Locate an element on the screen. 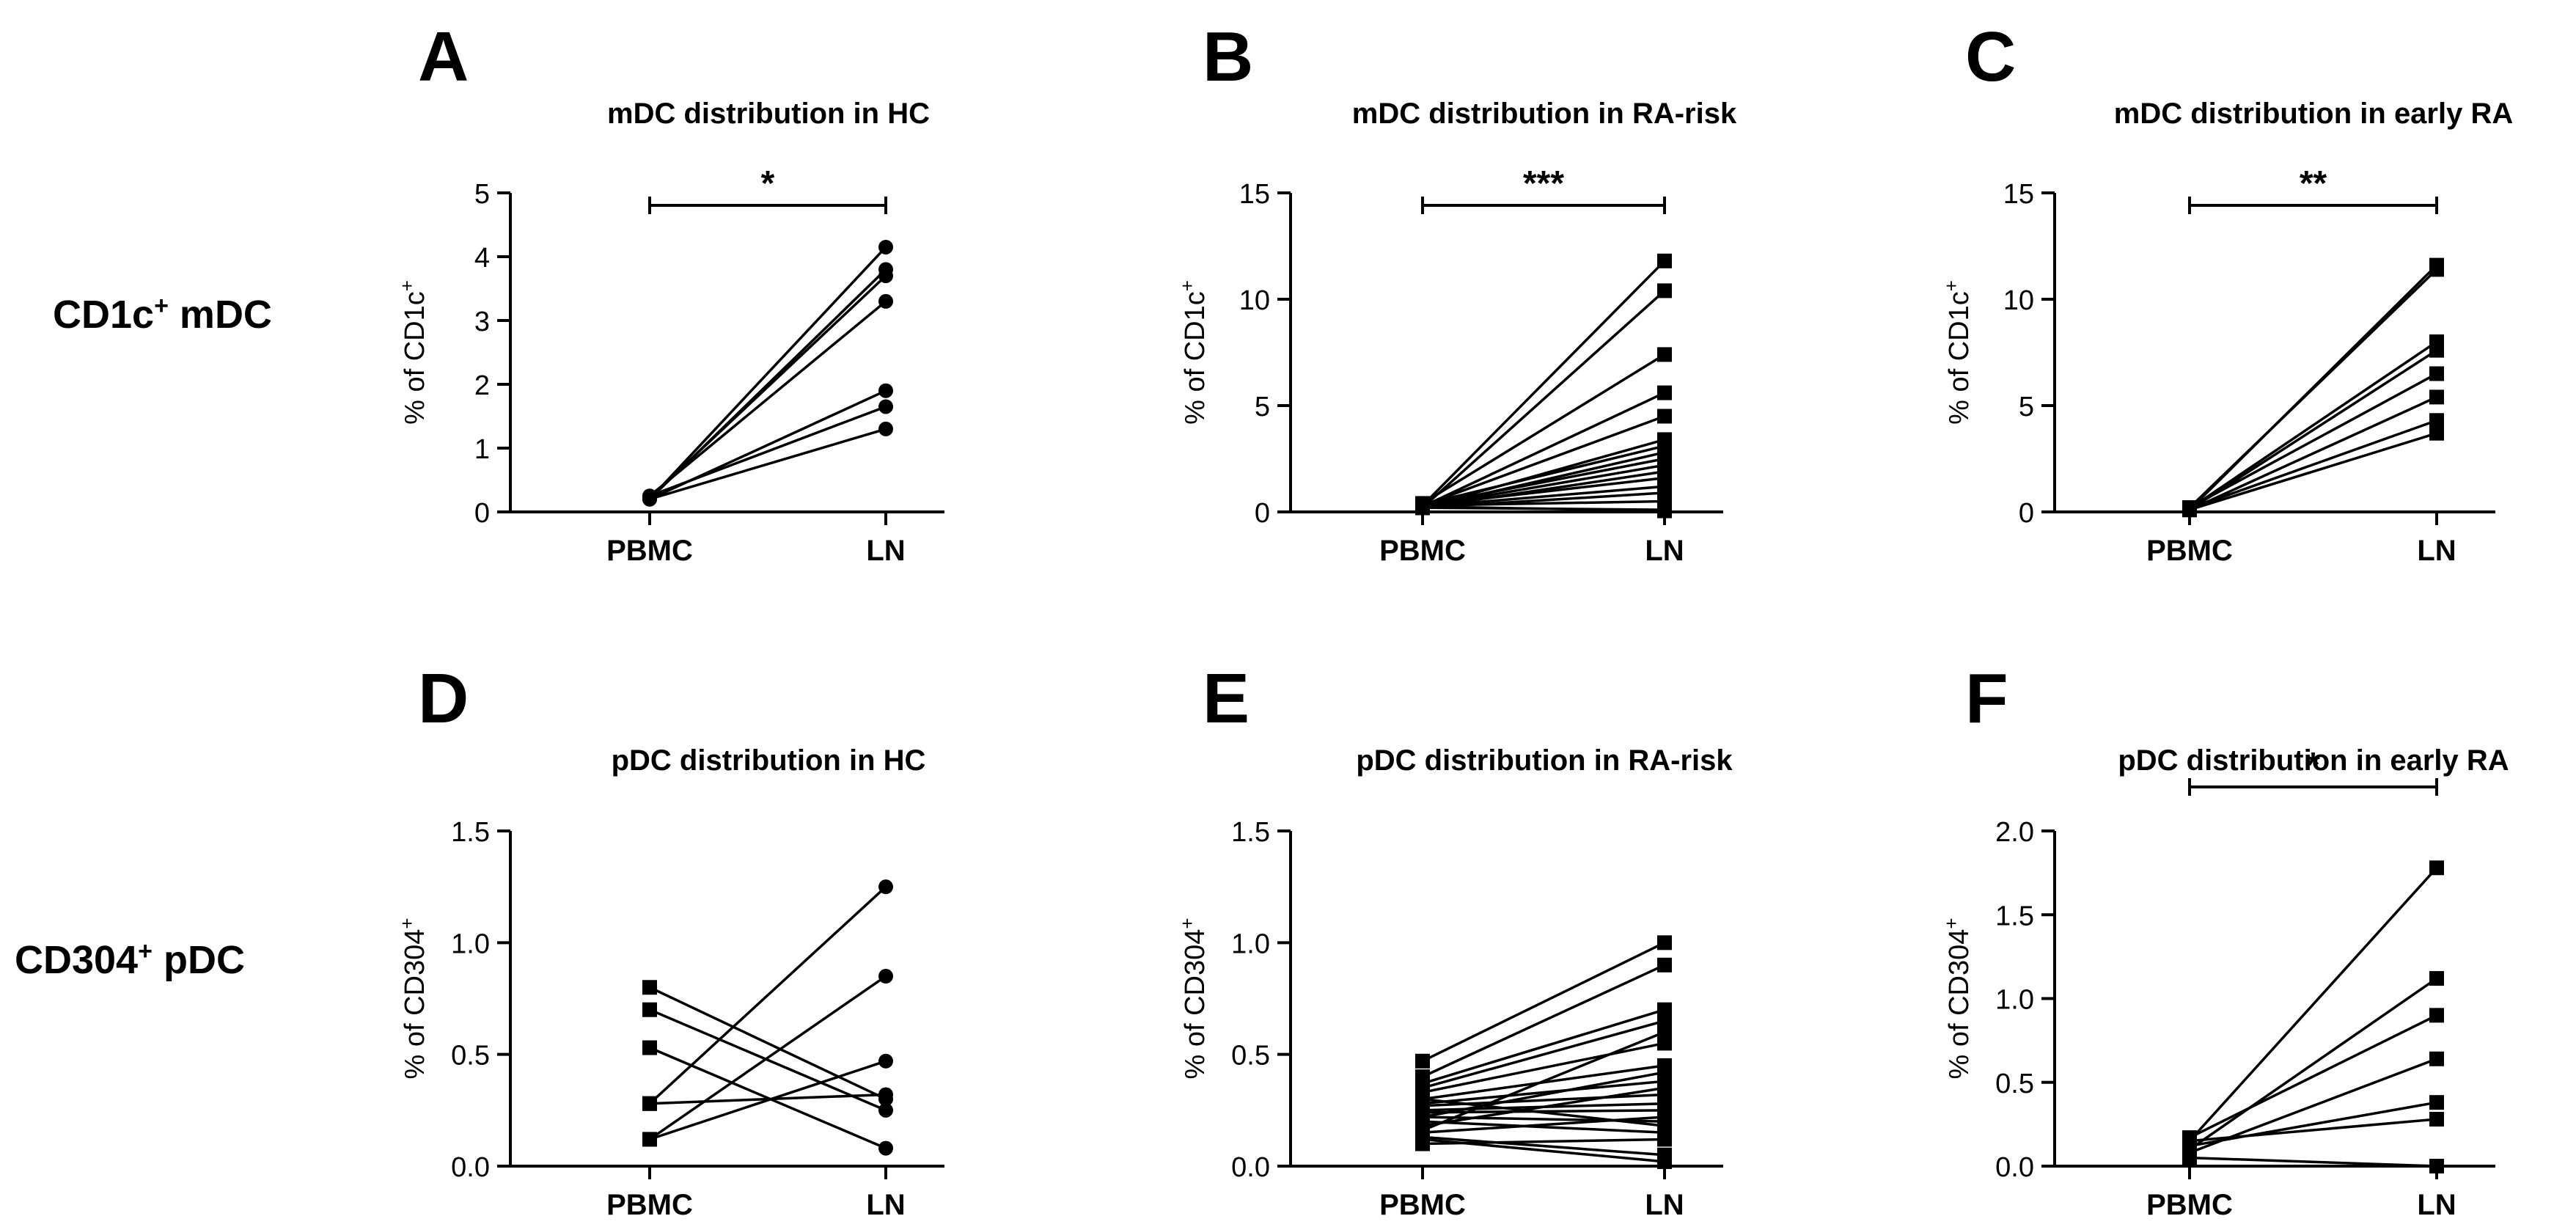 This screenshot has height=1227, width=2576. panel-letter: D is located at coordinates (444, 698).